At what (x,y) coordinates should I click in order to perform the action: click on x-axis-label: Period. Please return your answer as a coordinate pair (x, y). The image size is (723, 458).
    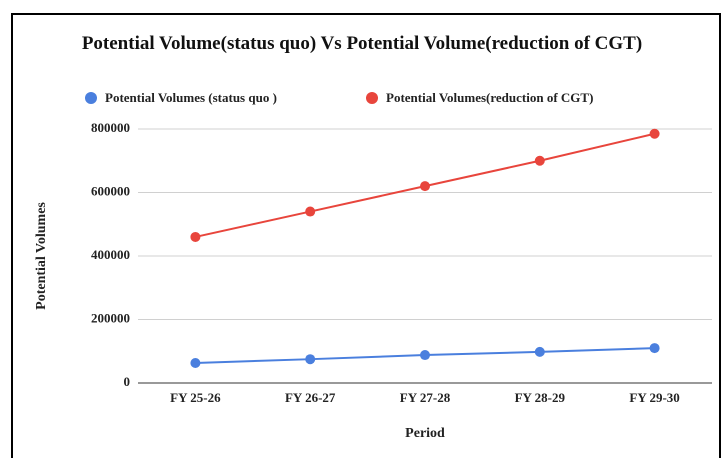
    Looking at the image, I should click on (425, 433).